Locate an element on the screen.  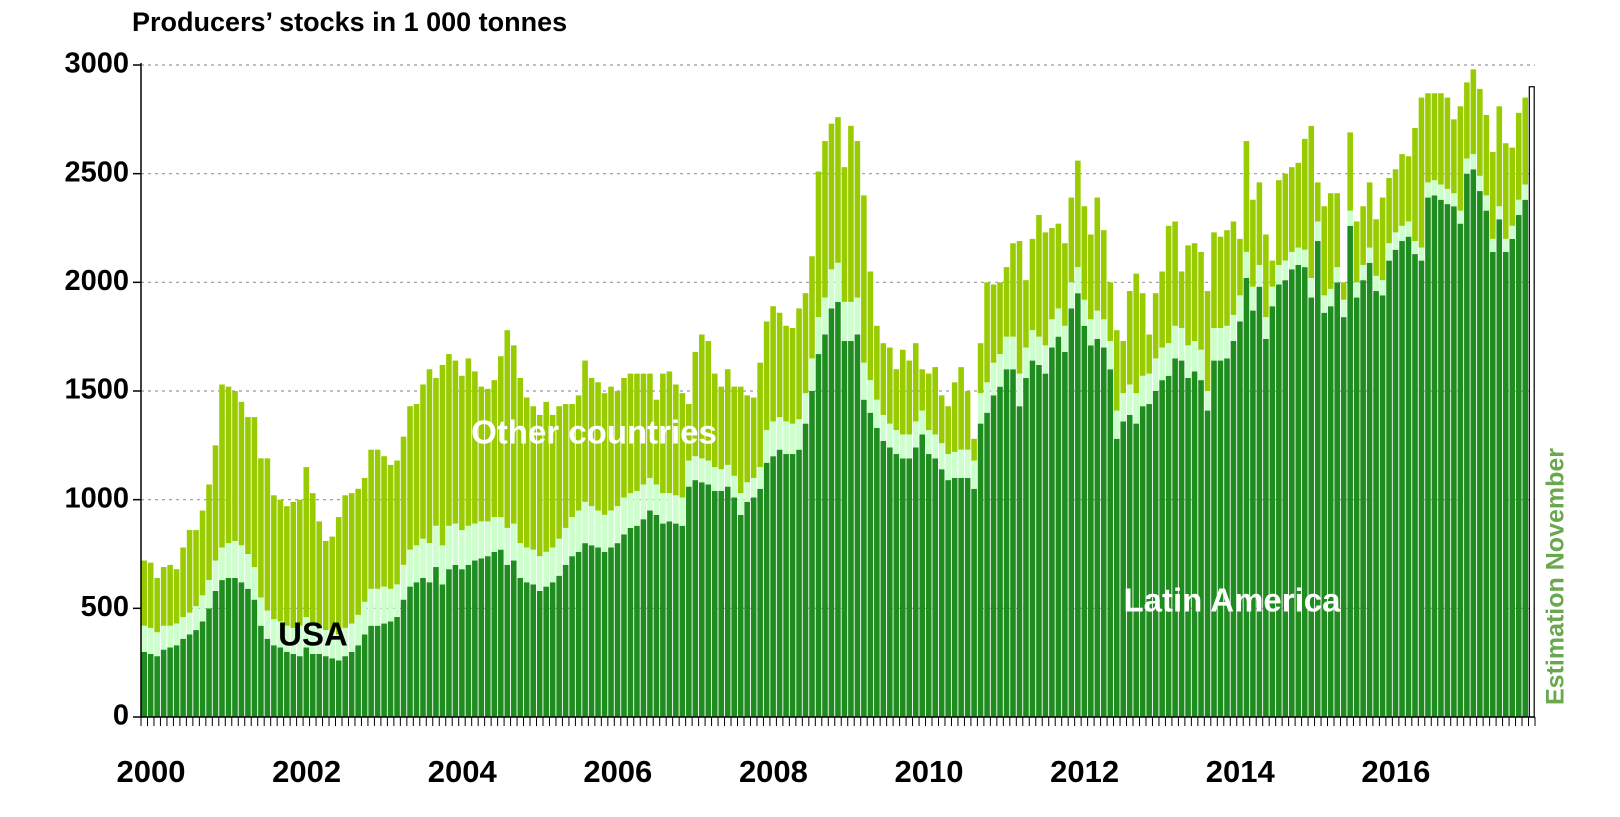
series-label: Latin America is located at coordinates (1232, 600).